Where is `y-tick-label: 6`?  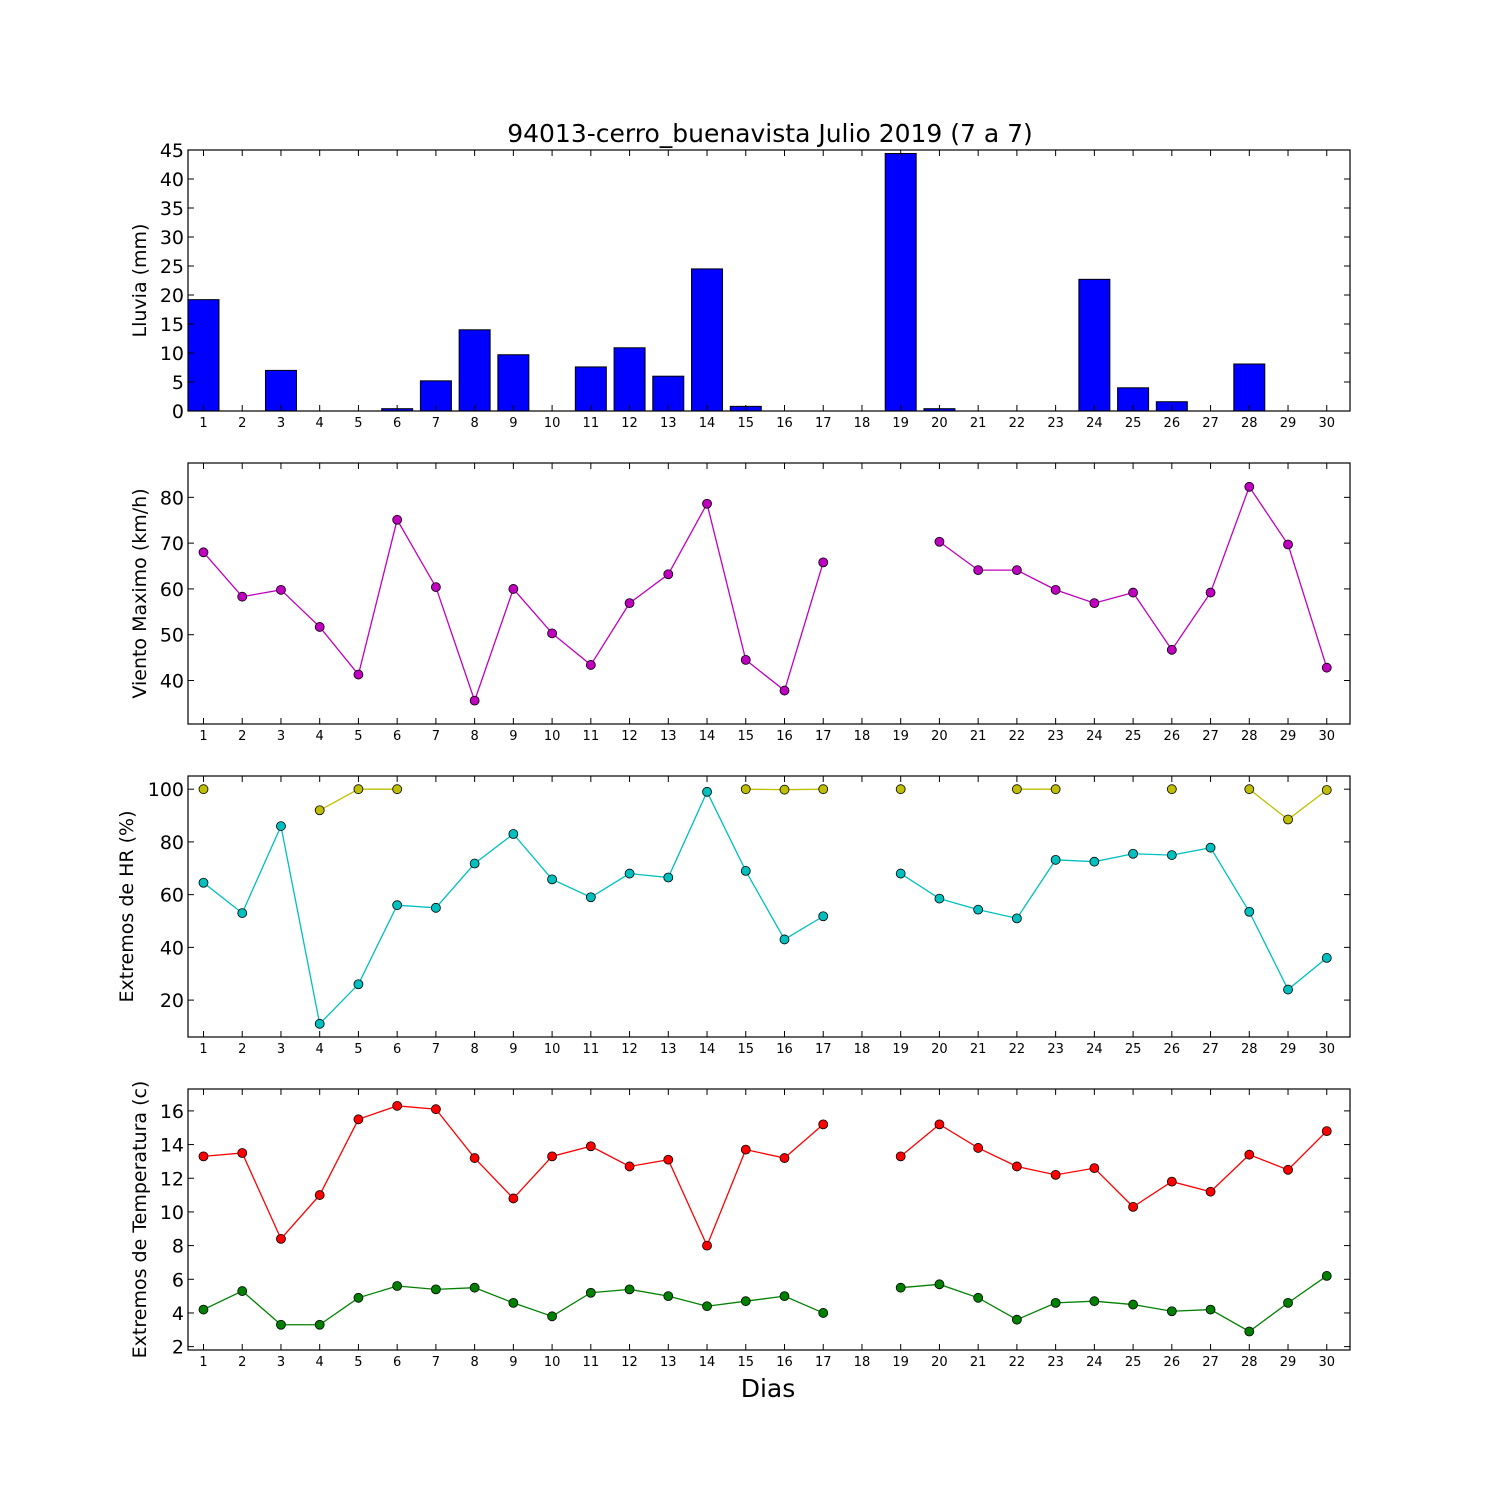 y-tick-label: 6 is located at coordinates (178, 1280).